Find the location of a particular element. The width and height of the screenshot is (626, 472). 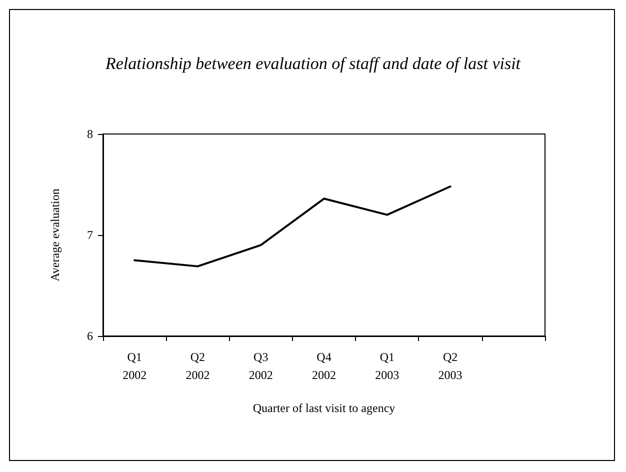

y-tick-label: 6 is located at coordinates (90, 336).